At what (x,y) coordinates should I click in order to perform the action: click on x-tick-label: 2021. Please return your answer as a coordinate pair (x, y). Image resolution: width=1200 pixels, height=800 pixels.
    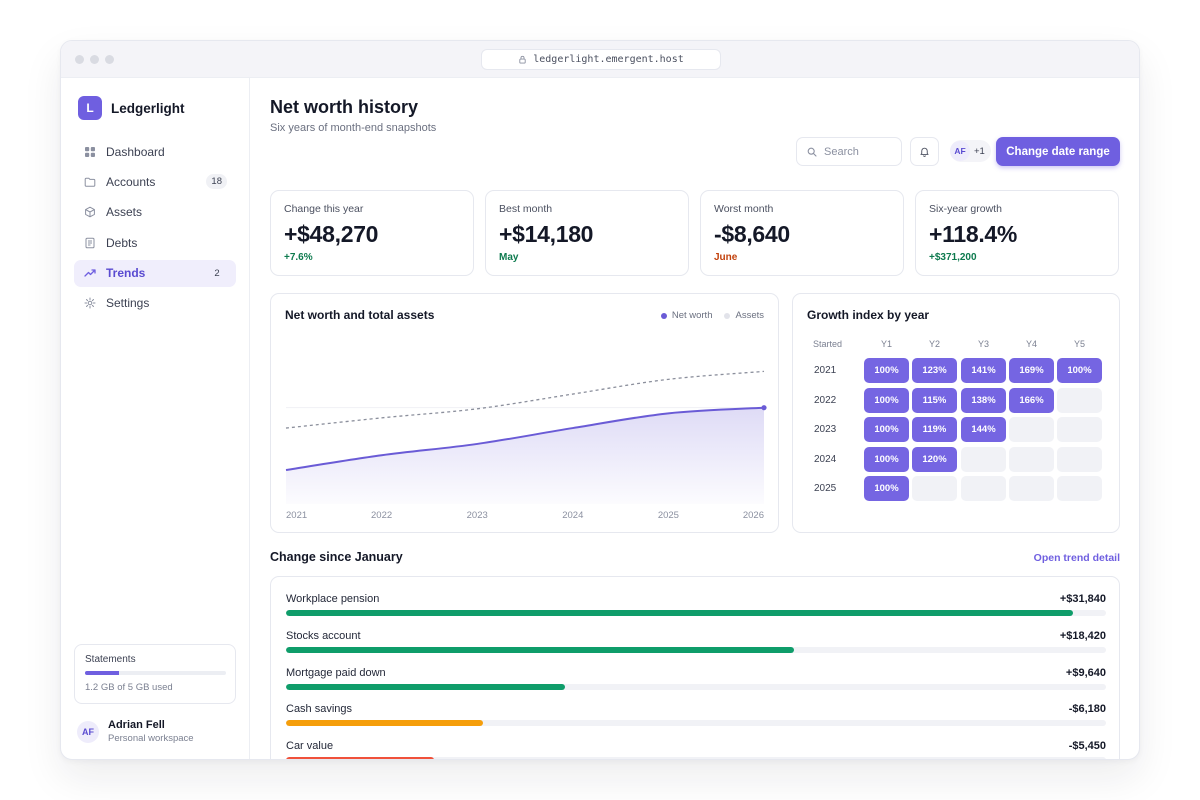
    Looking at the image, I should click on (296, 515).